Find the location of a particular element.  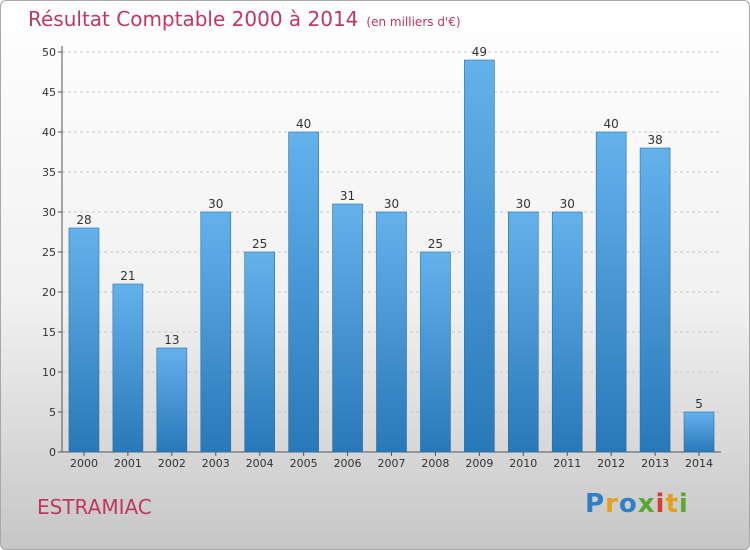

bar-2011 is located at coordinates (567, 332).